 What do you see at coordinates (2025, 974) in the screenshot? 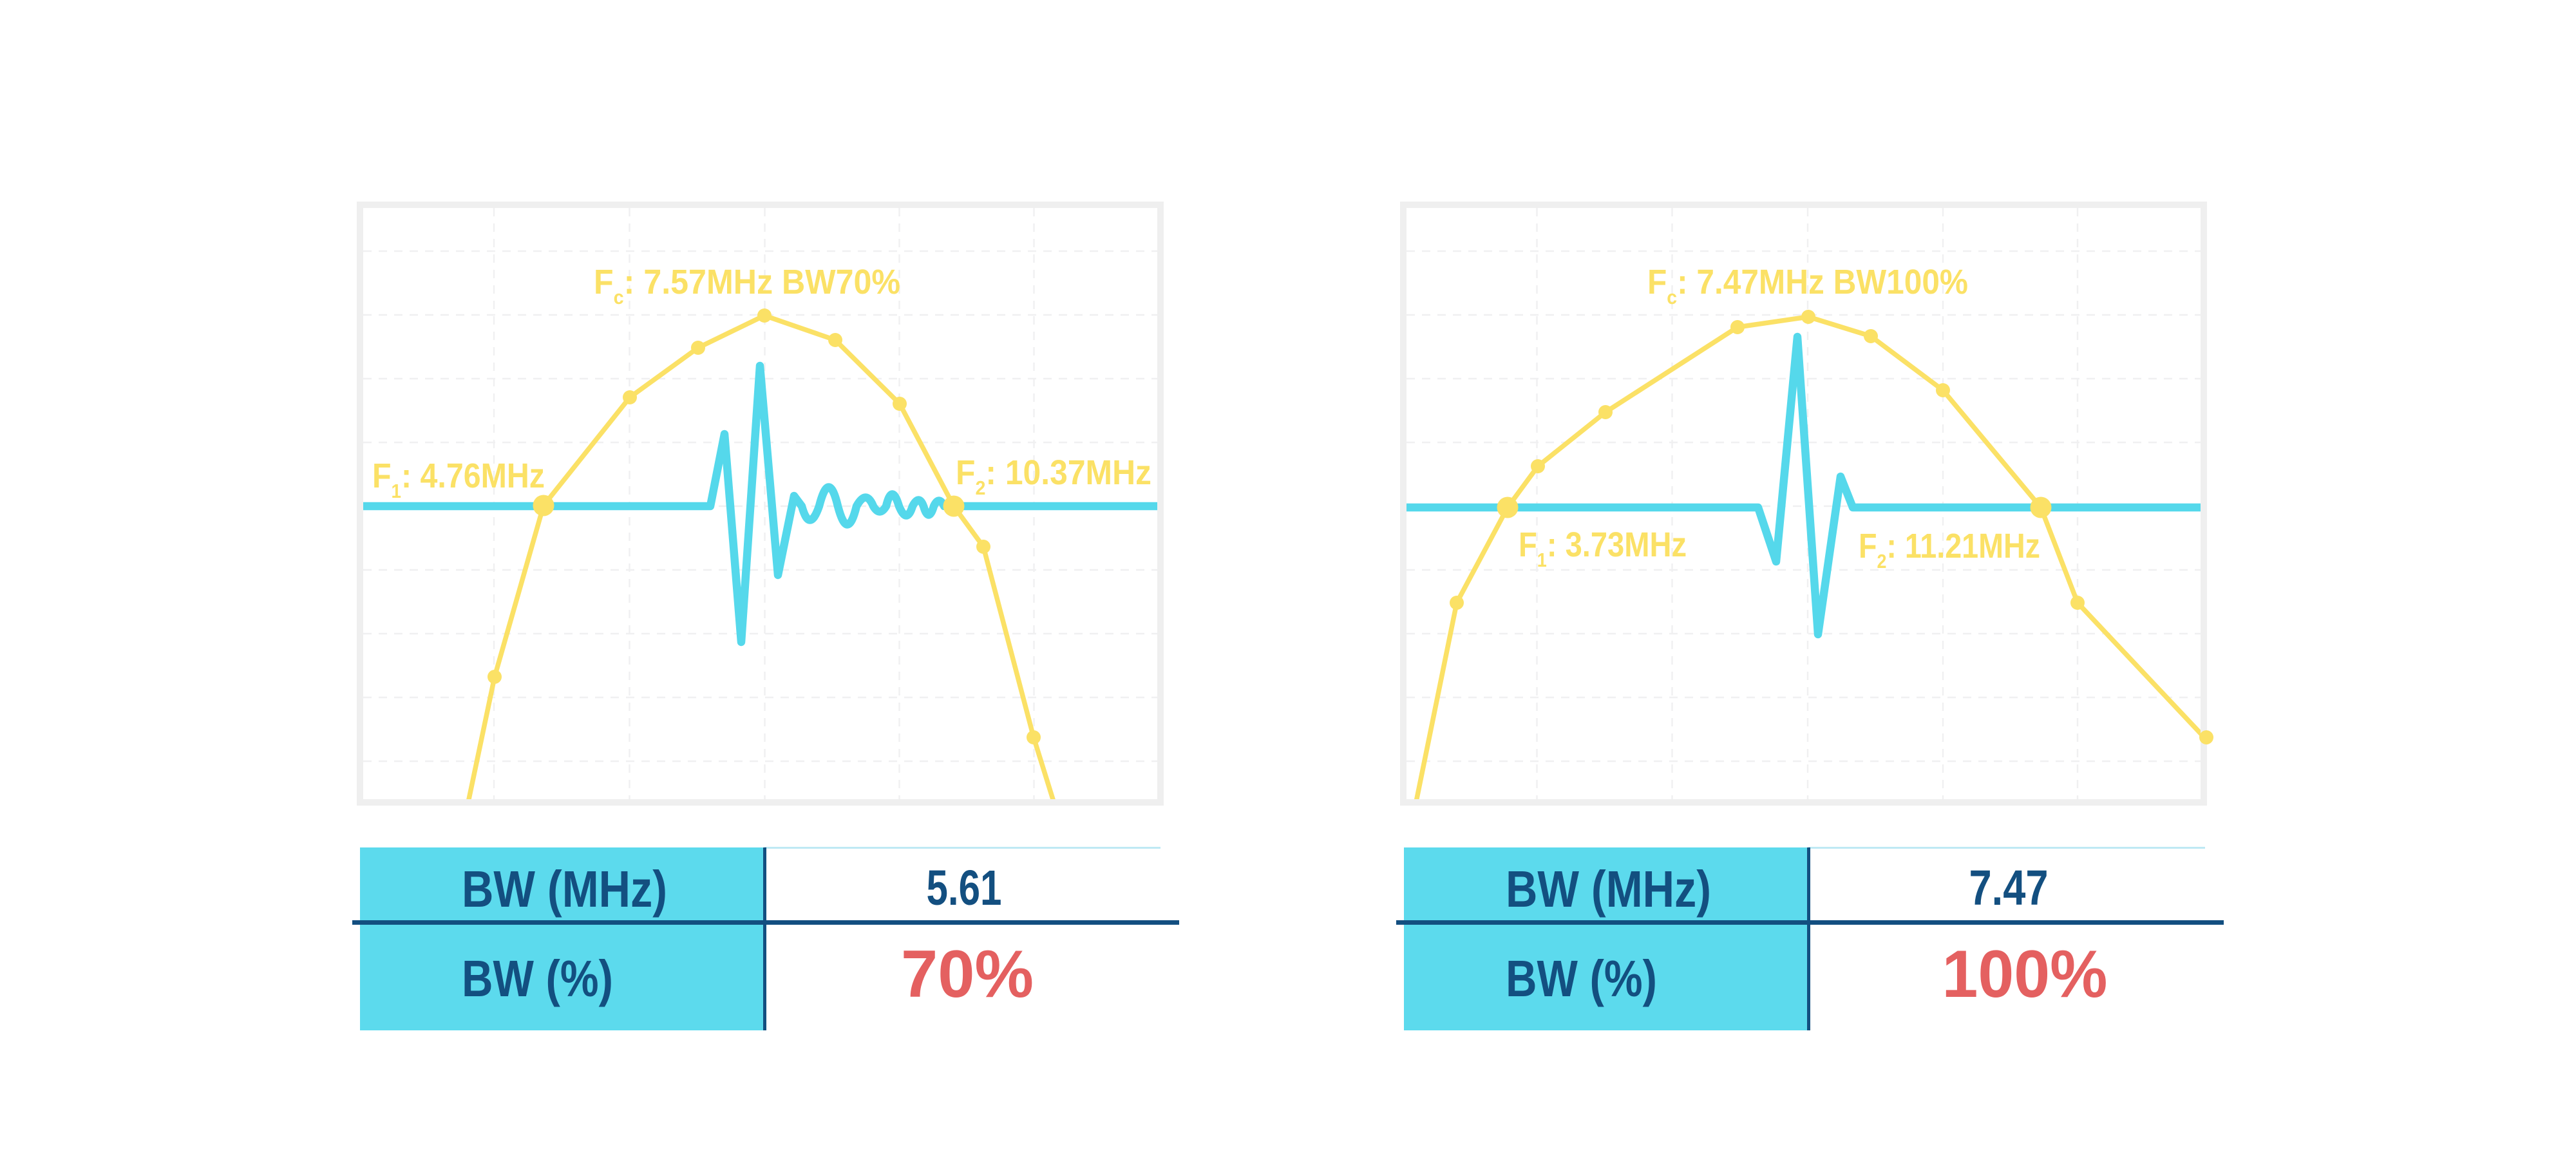
I see `svg-text: 100%` at bounding box center [2025, 974].